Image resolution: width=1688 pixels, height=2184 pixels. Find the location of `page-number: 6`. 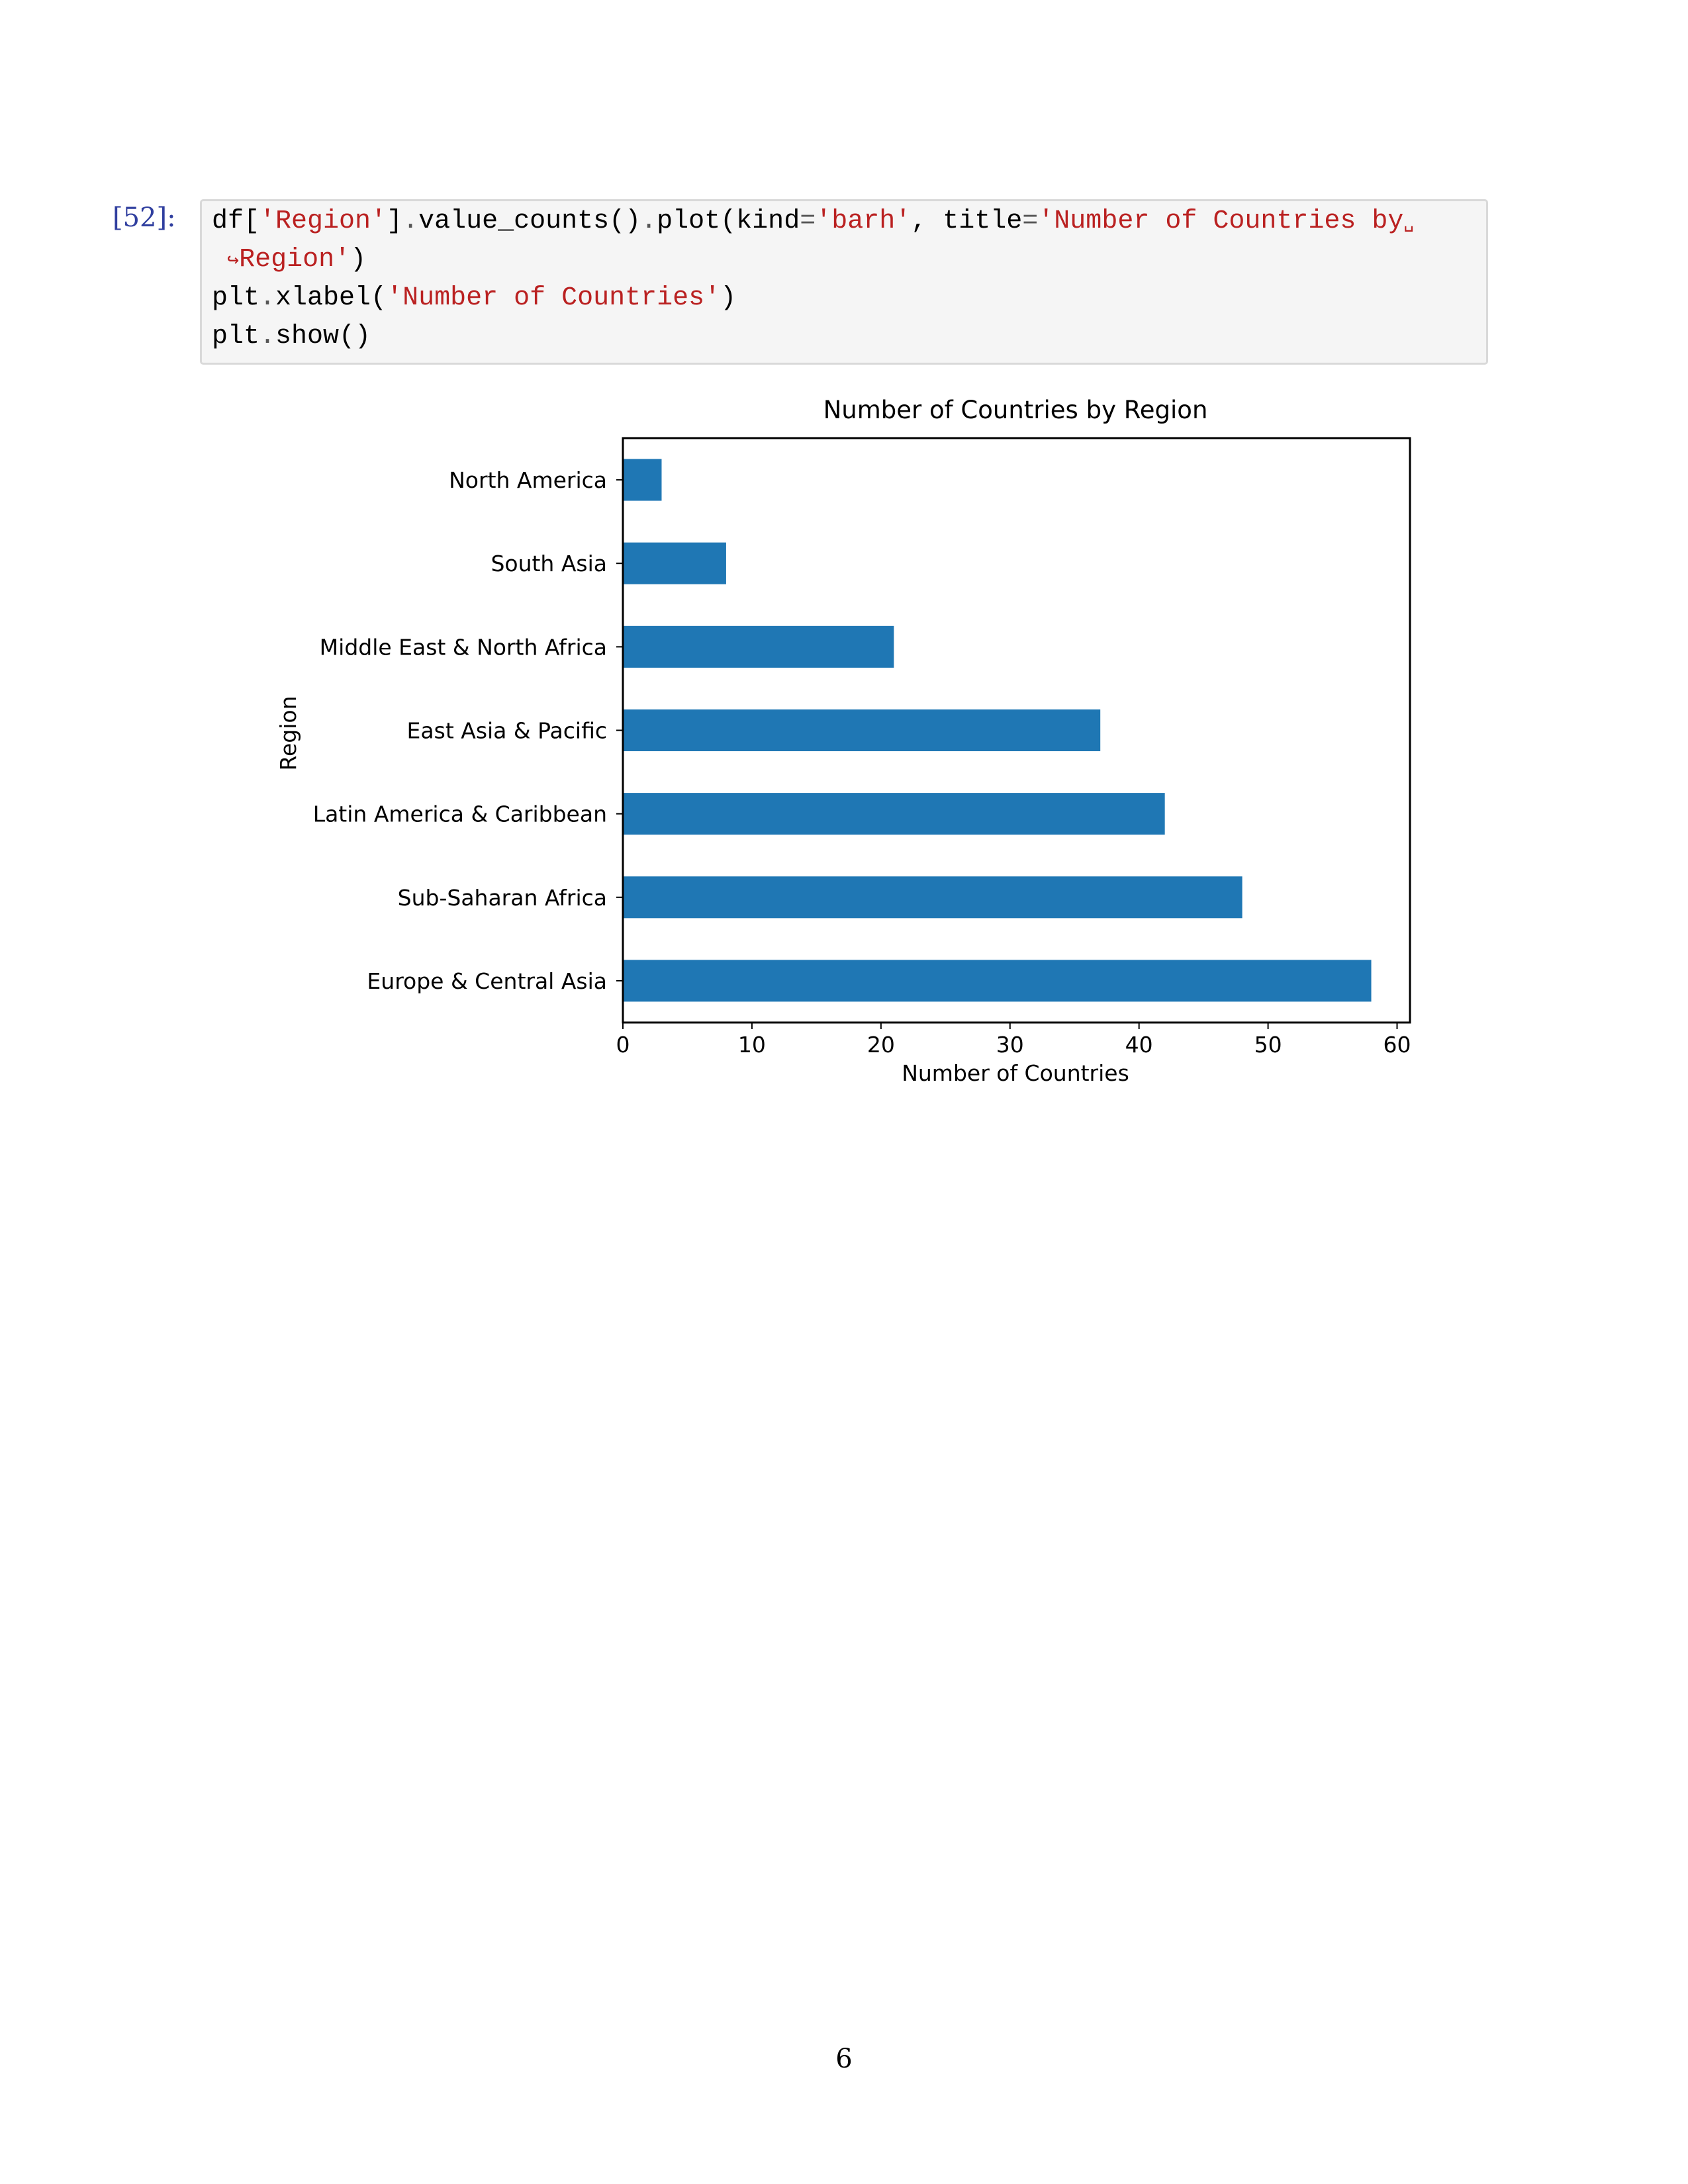

page-number: 6 is located at coordinates (844, 2059).